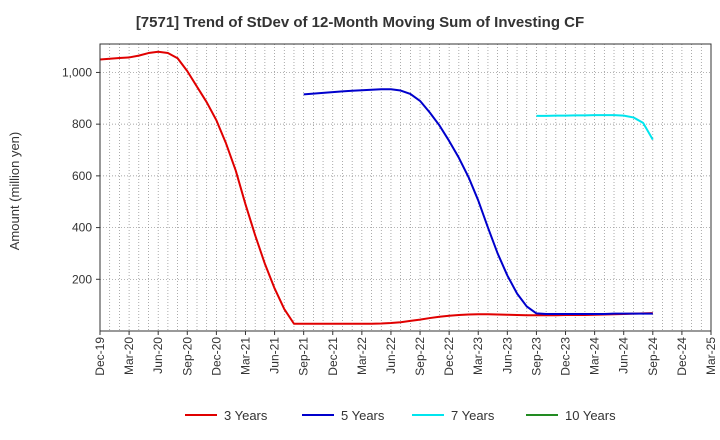  I want to click on y-tick-label: 400, so click(82, 228).